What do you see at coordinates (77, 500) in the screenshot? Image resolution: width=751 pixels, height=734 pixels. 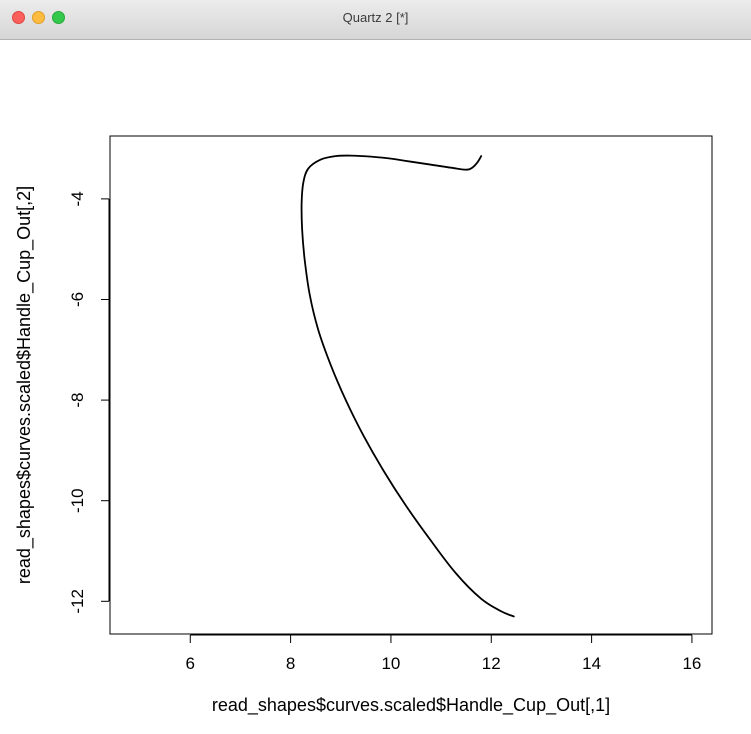 I see `y-tick-label: -10` at bounding box center [77, 500].